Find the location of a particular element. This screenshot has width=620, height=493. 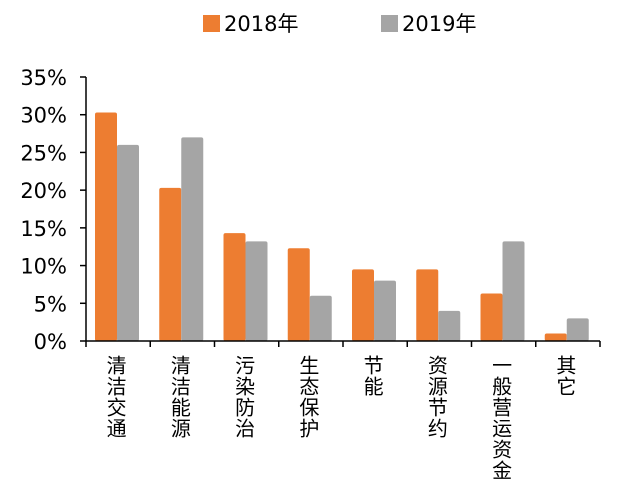

y-tick-label: 0% is located at coordinates (50, 342).